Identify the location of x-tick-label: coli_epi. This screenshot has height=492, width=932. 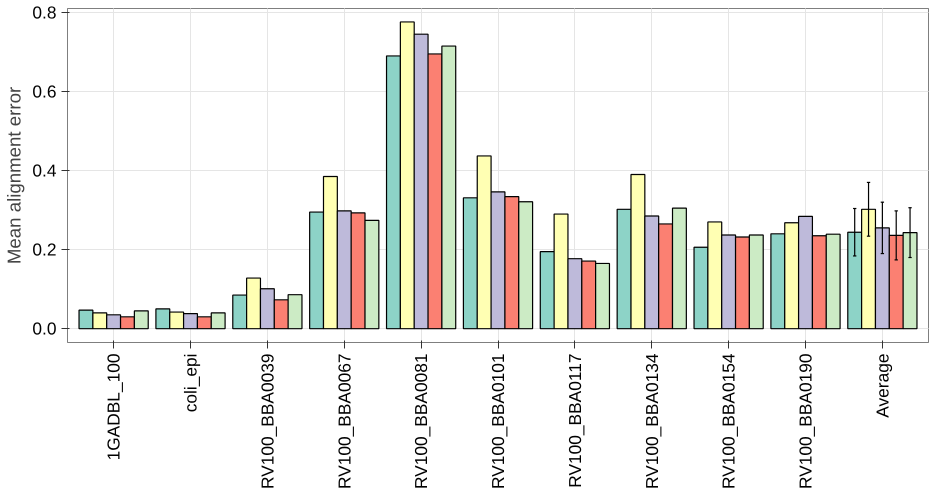
(190, 382).